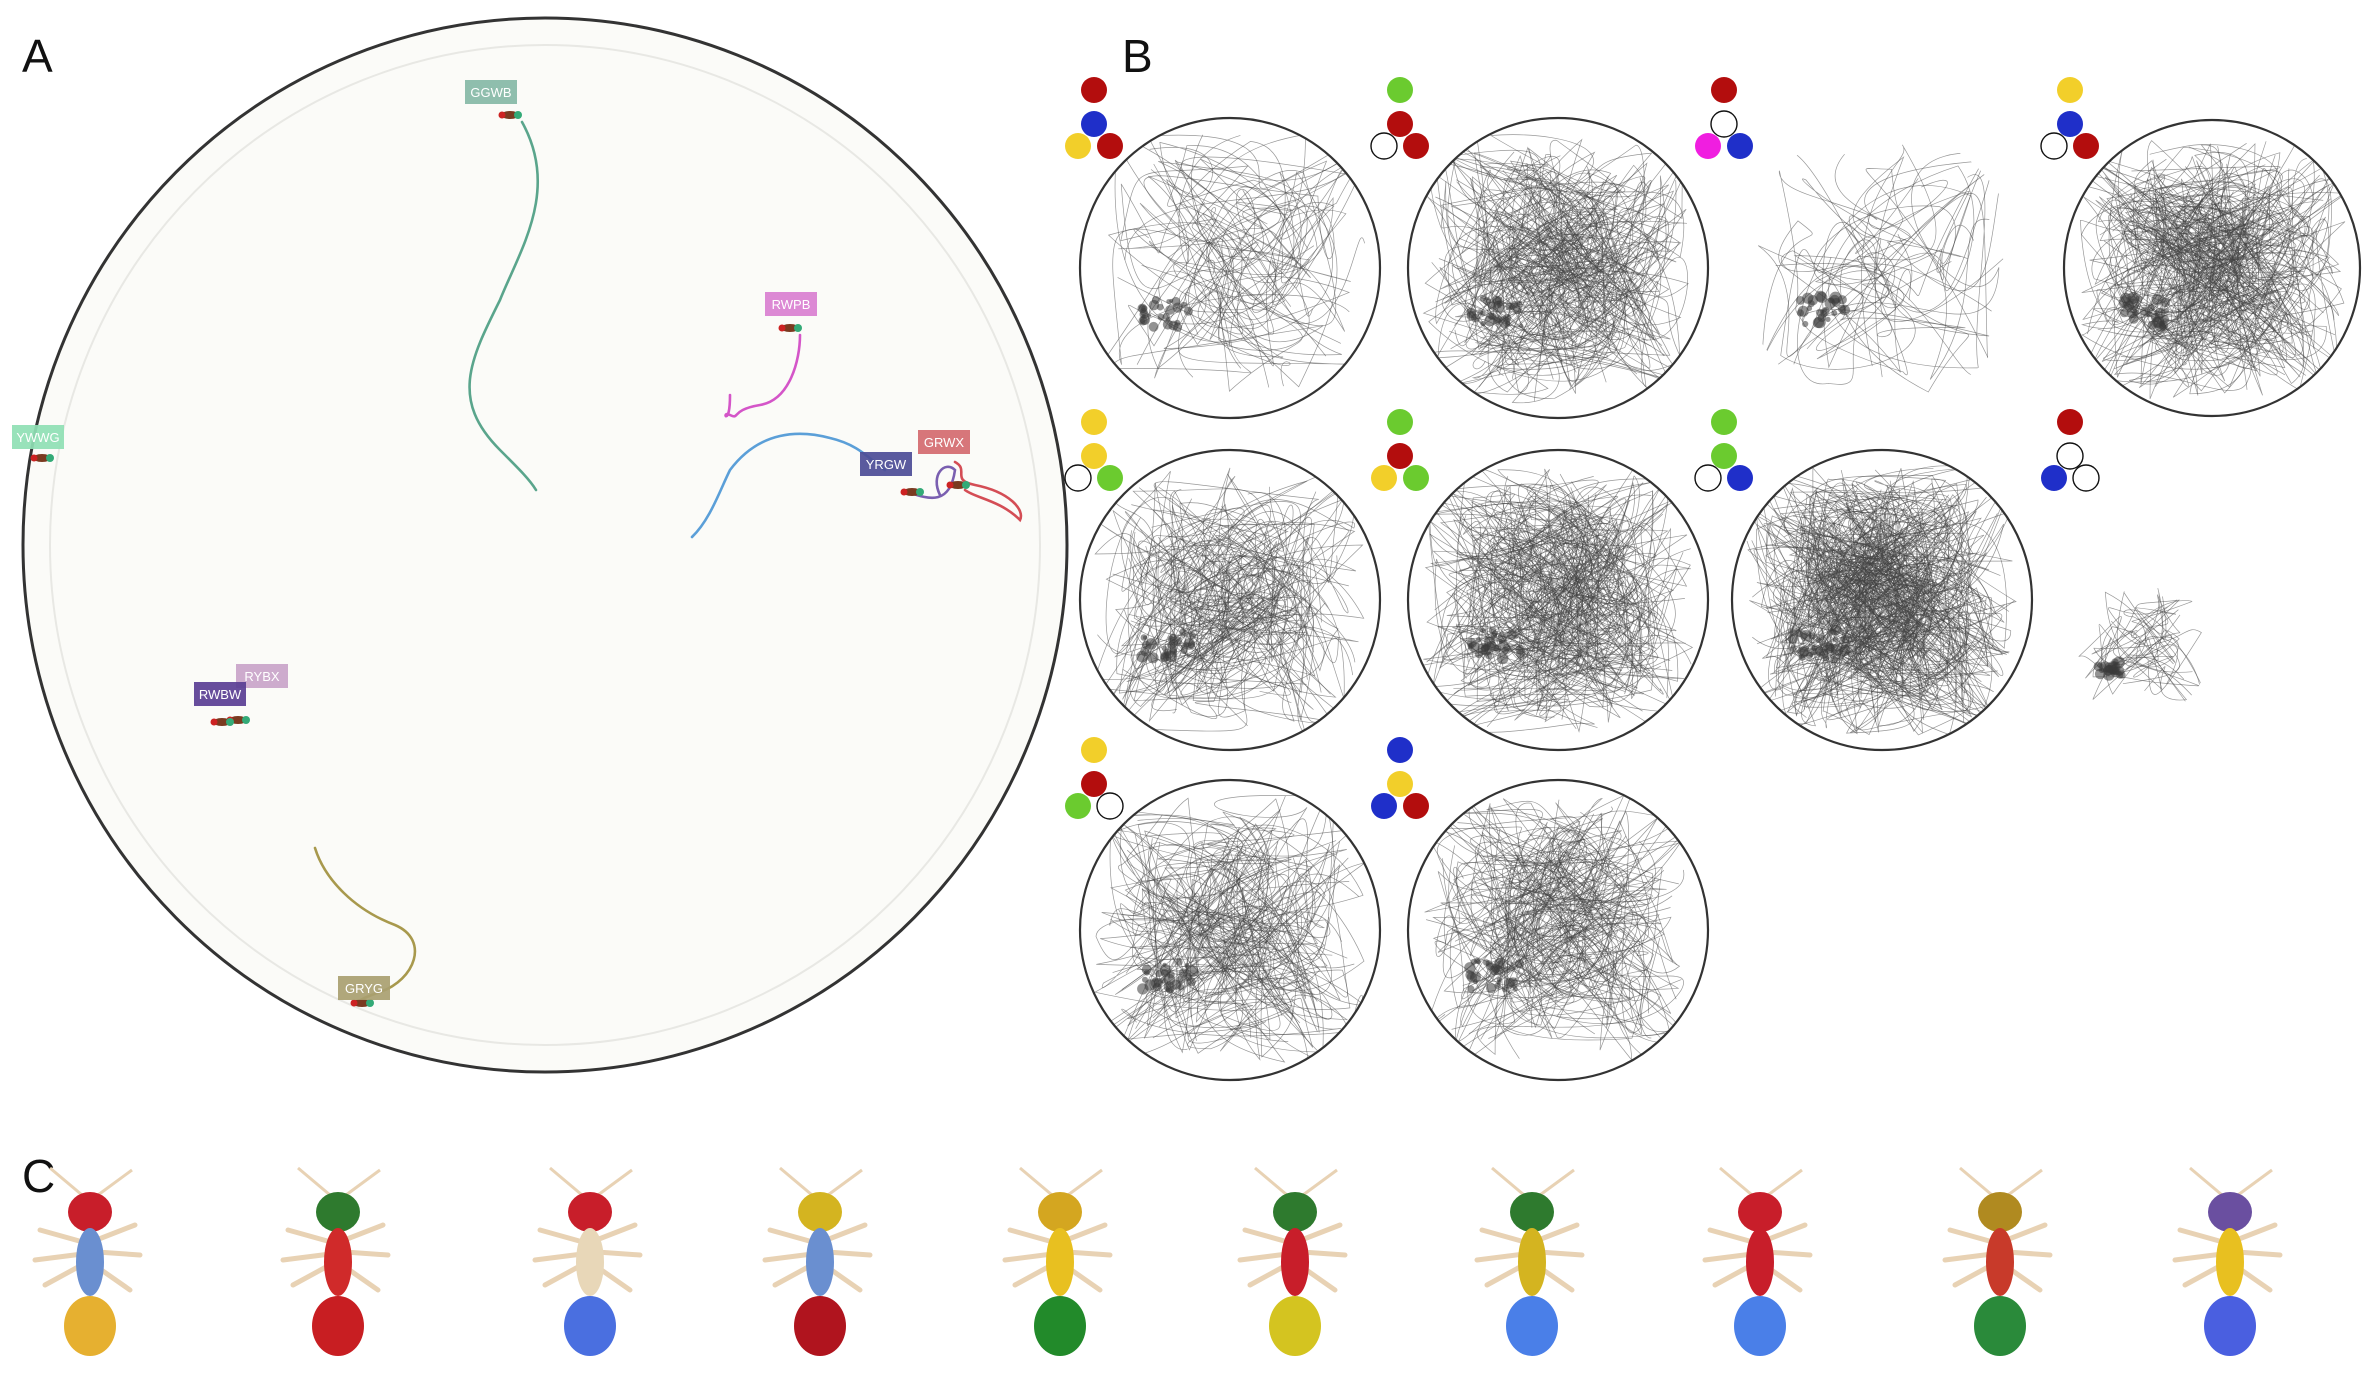 The height and width of the screenshot is (1387, 2362). I want to click on panel-label-b: B, so click(1137, 56).